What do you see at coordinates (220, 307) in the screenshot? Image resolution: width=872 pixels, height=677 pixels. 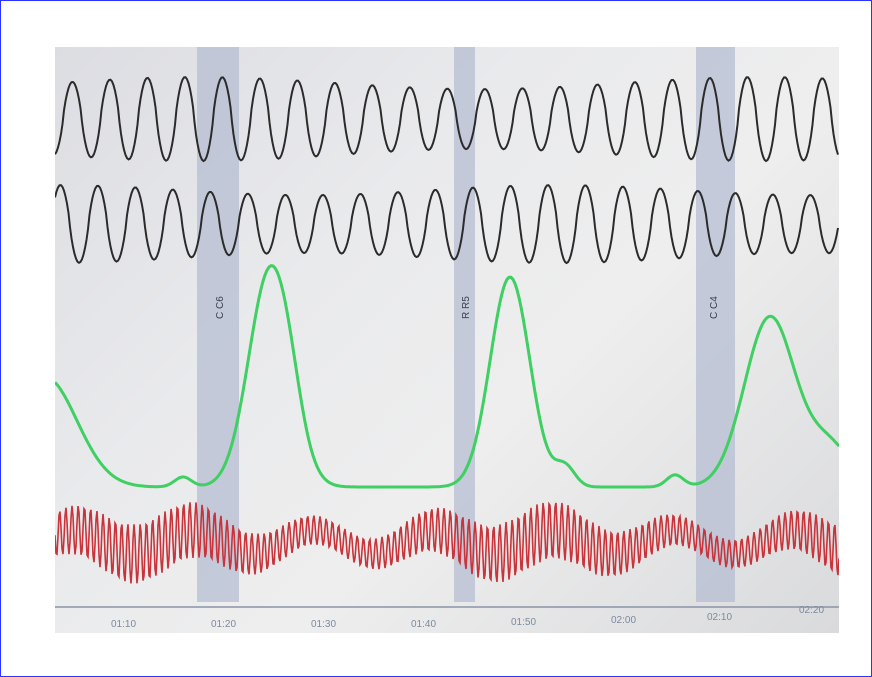 I see `marker-label-c-c6: C C6` at bounding box center [220, 307].